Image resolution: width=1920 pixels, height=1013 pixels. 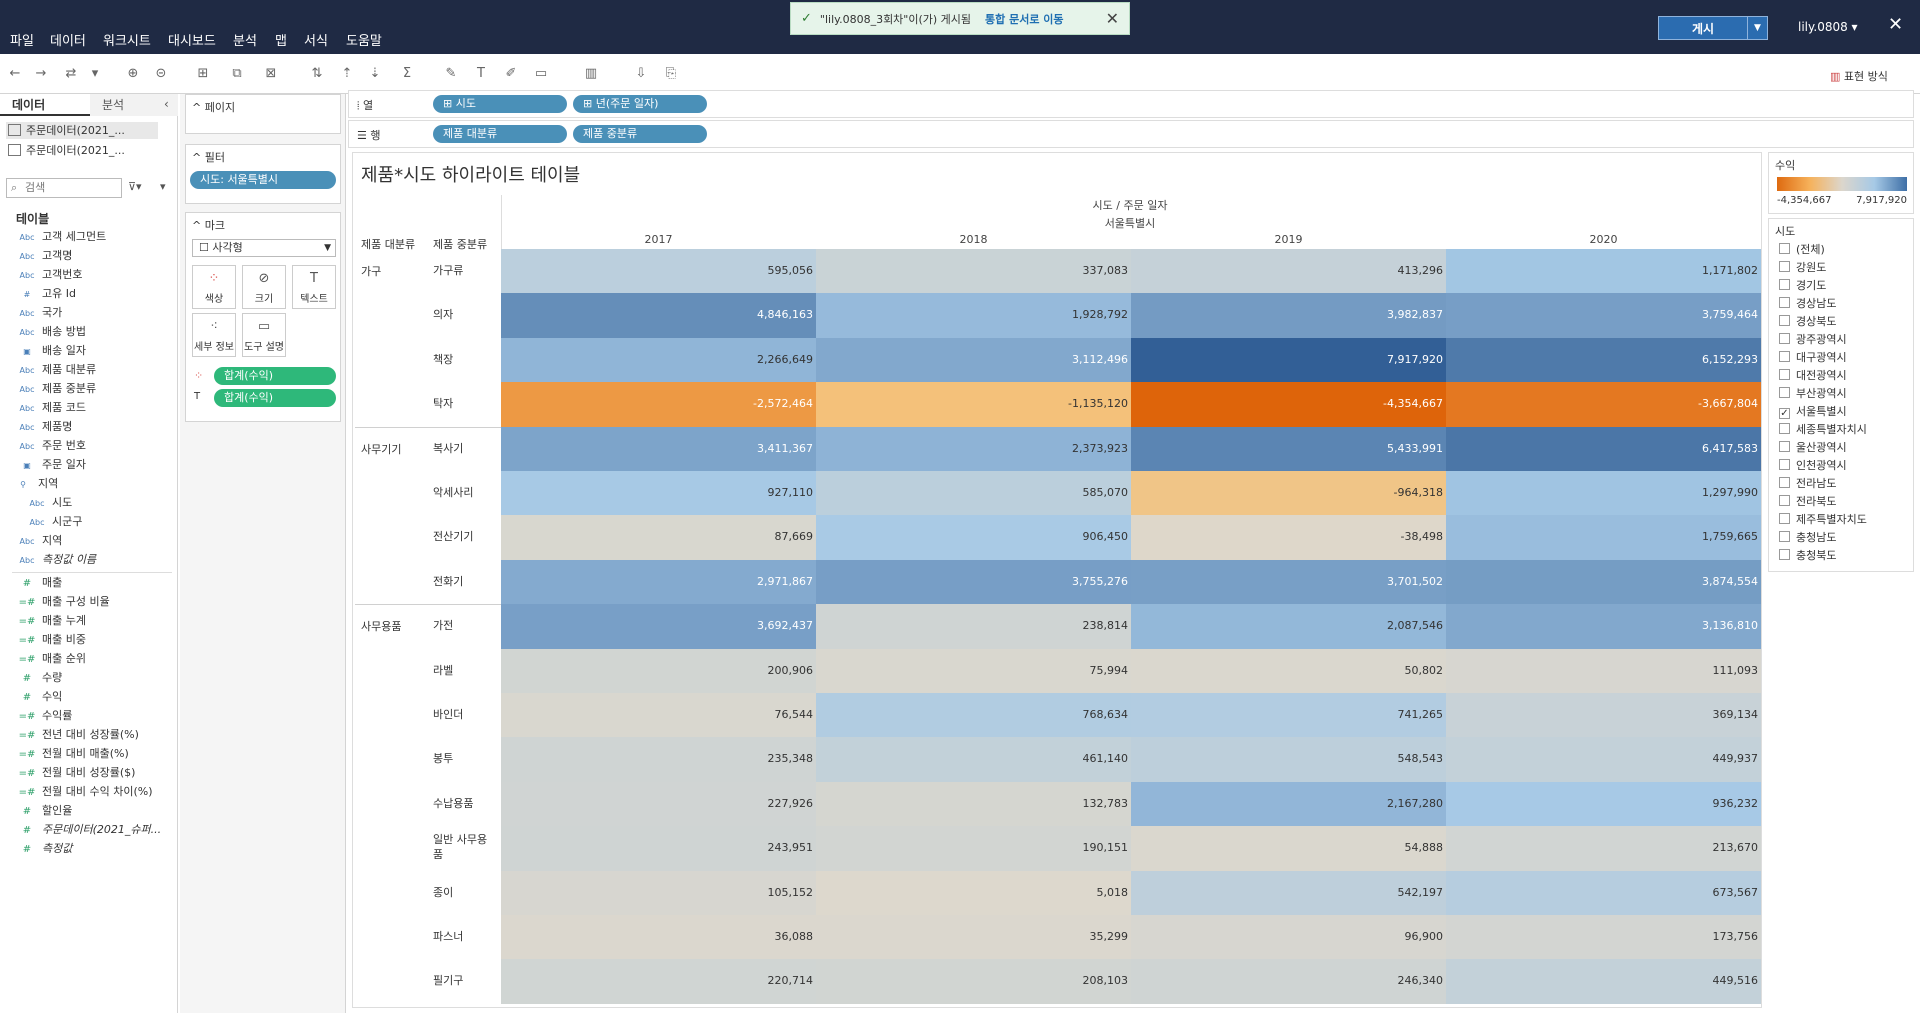 I want to click on format-icon: ✐, so click(x=511, y=73).